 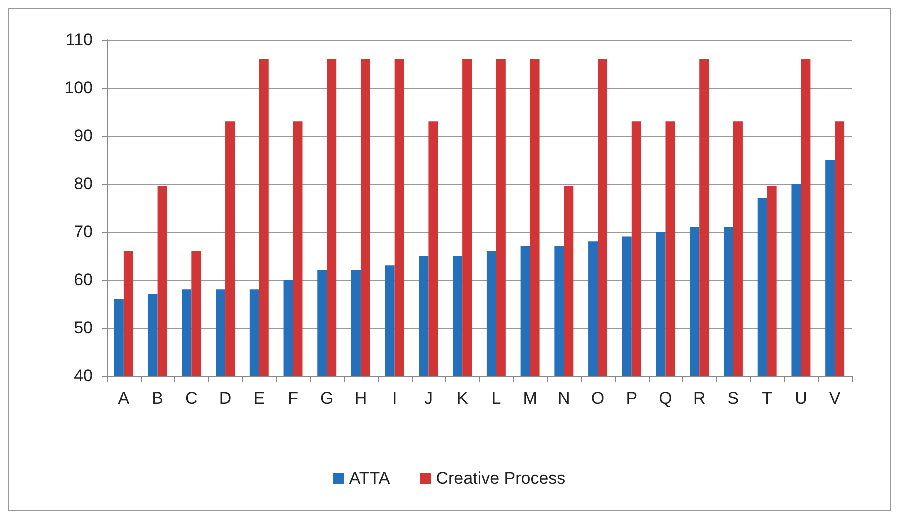 What do you see at coordinates (370, 478) in the screenshot?
I see `legend-label: ATTA` at bounding box center [370, 478].